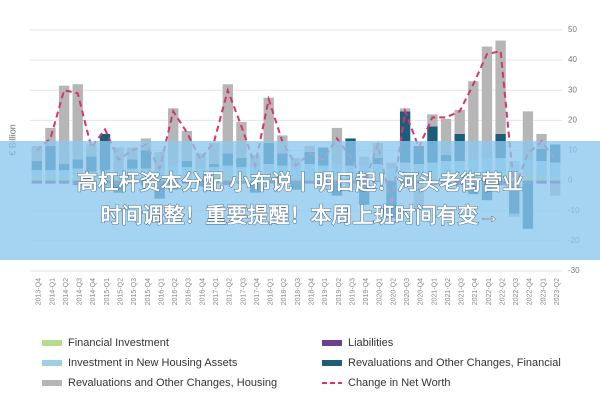  Describe the element at coordinates (175, 291) in the screenshot. I see `x-tick-label: 2016-Q2` at that location.